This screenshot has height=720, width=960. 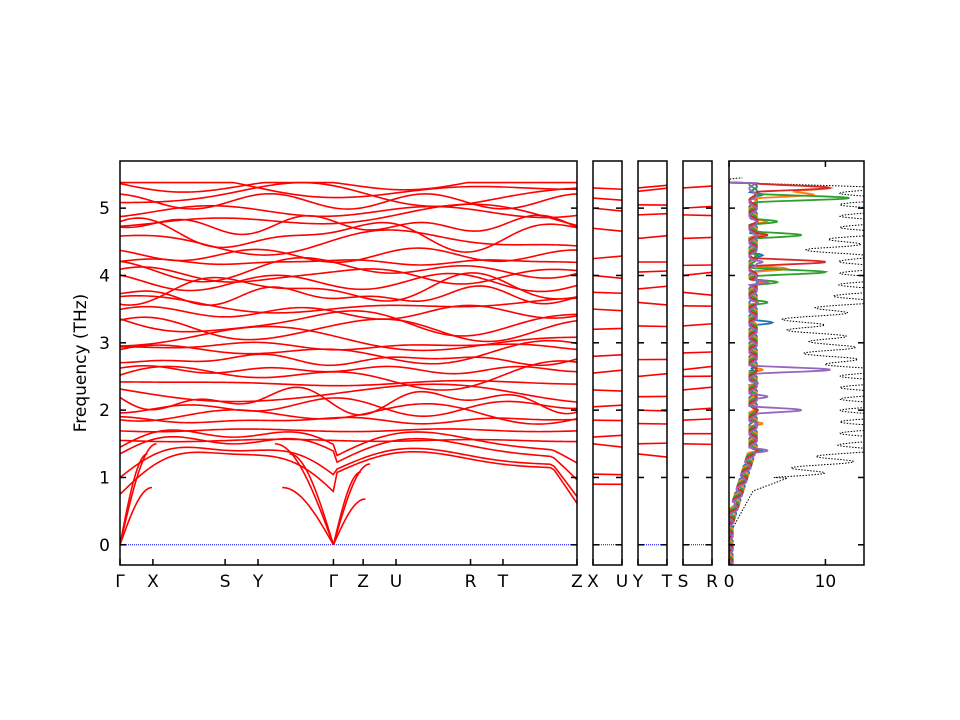 I want to click on y-tick-label: 2, so click(x=104, y=411).